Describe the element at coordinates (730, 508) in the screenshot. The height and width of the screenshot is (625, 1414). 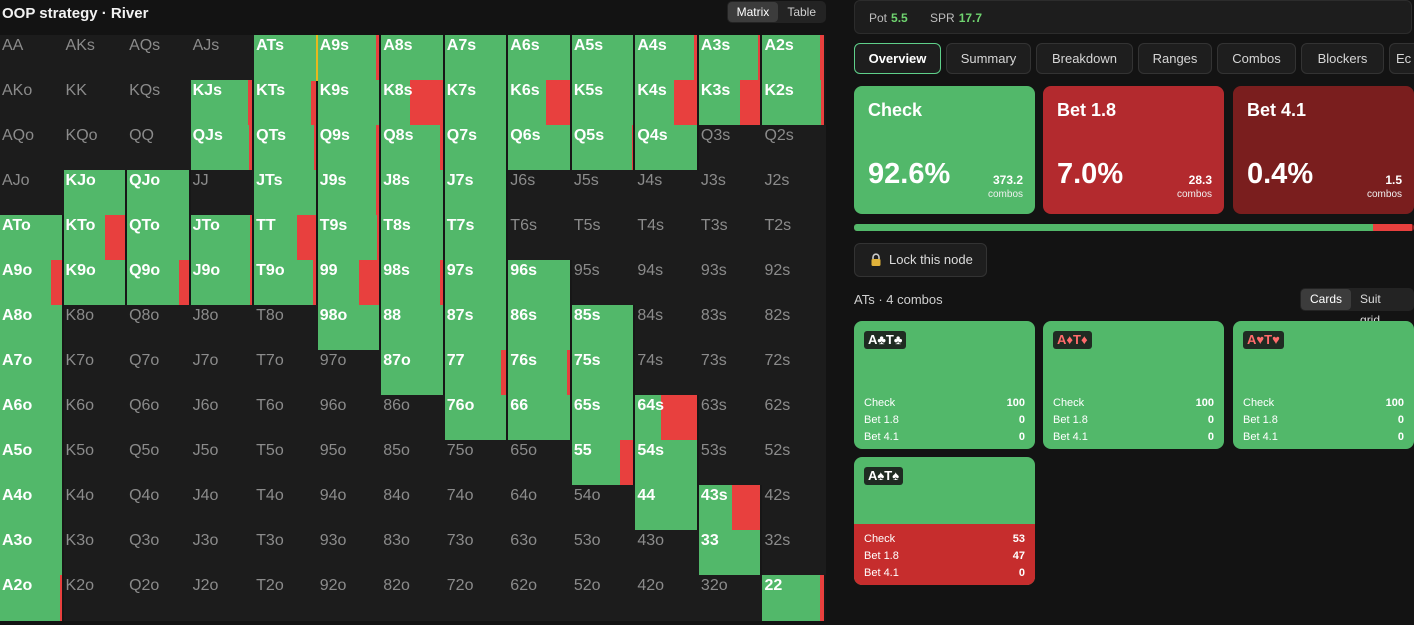
I see `hand-cell-43s: 43s` at that location.